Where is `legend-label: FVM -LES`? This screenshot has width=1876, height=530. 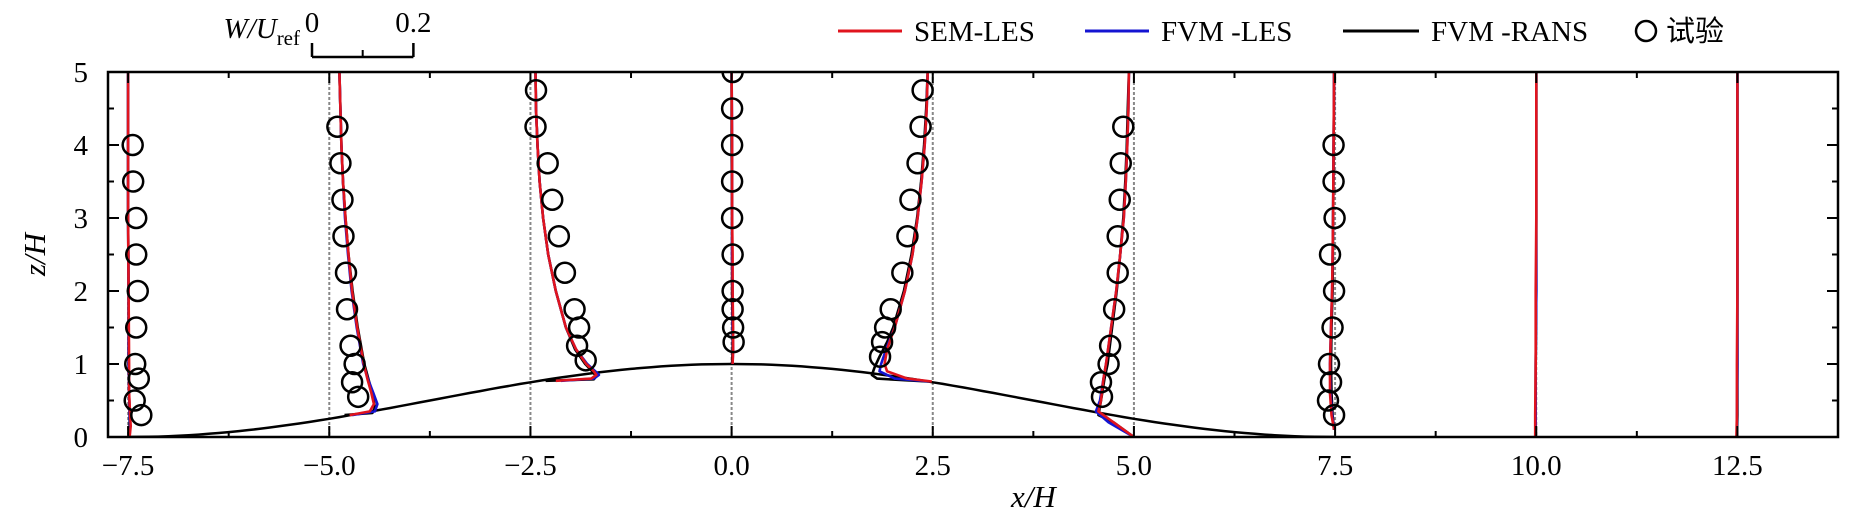
legend-label: FVM -LES is located at coordinates (1226, 32).